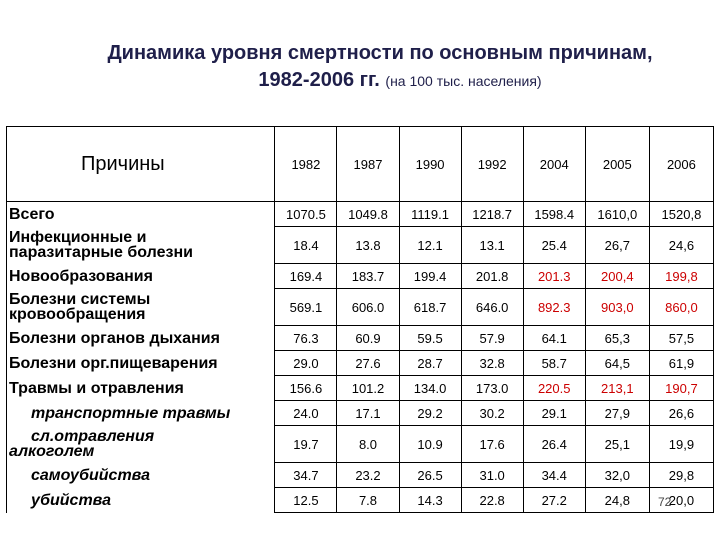 The width and height of the screenshot is (720, 540). What do you see at coordinates (617, 444) in the screenshot?
I see `value-cell: 25,1` at bounding box center [617, 444].